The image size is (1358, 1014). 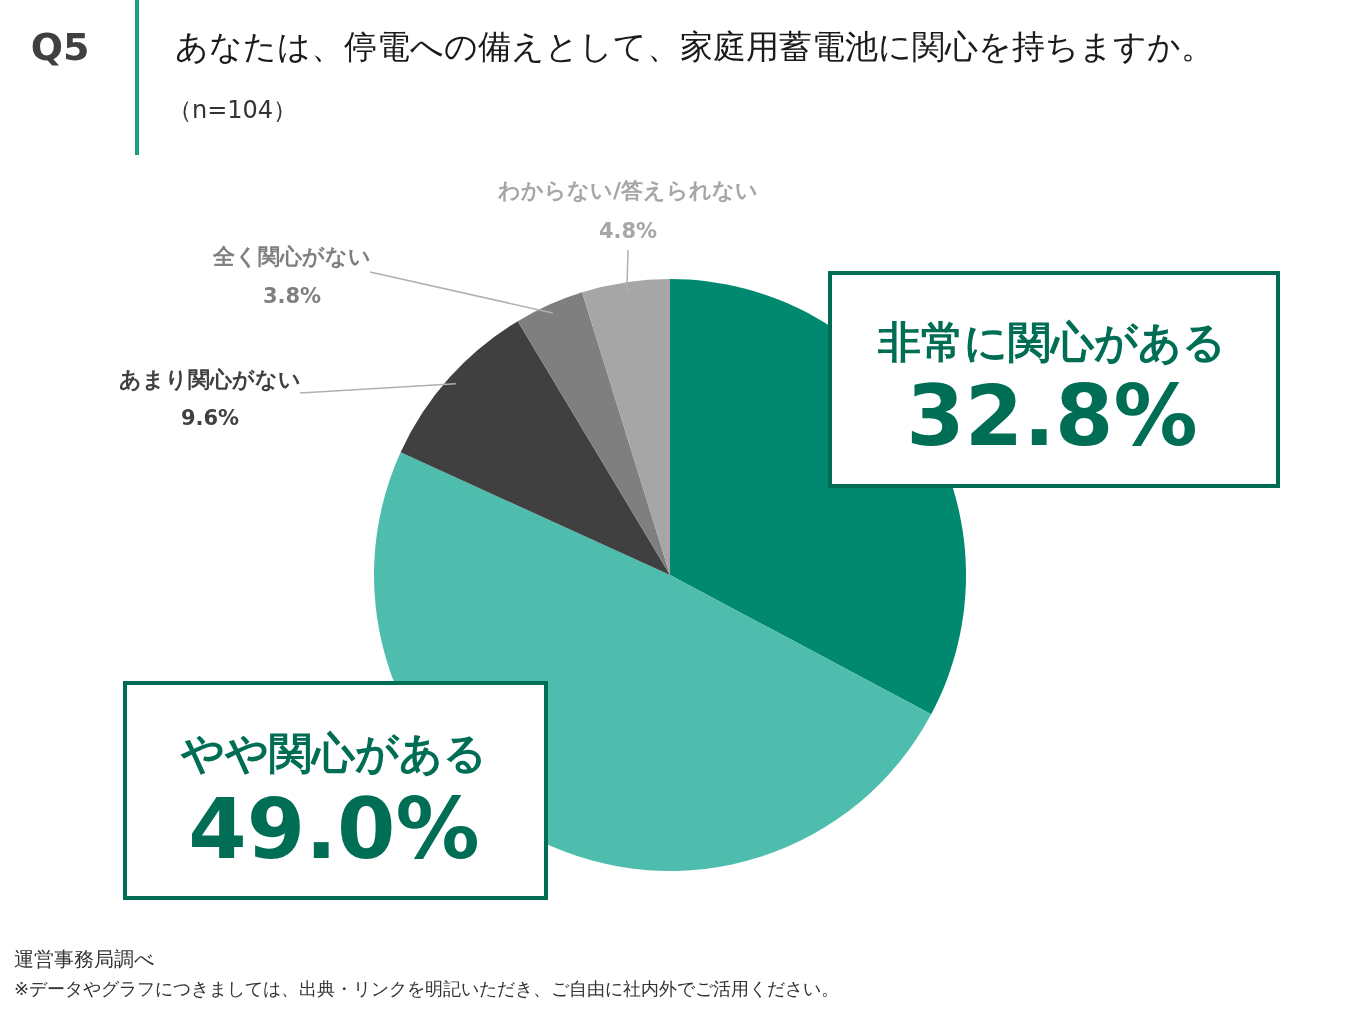 I want to click on chart-subtitle: （n=104）, so click(x=233, y=110).